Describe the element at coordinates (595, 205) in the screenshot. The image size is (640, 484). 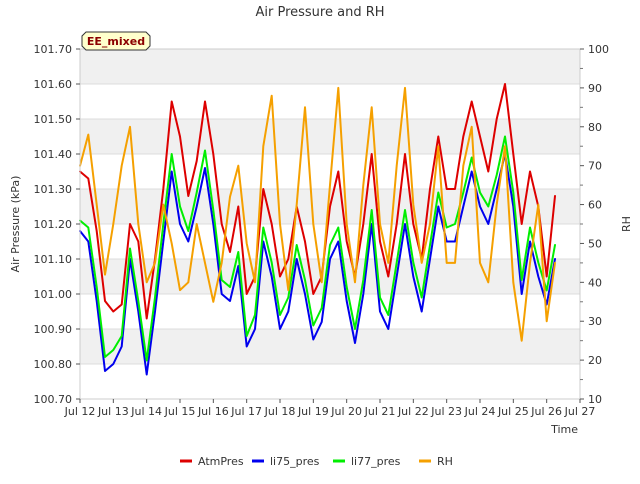
I see `y2-tick-label: 60` at that location.